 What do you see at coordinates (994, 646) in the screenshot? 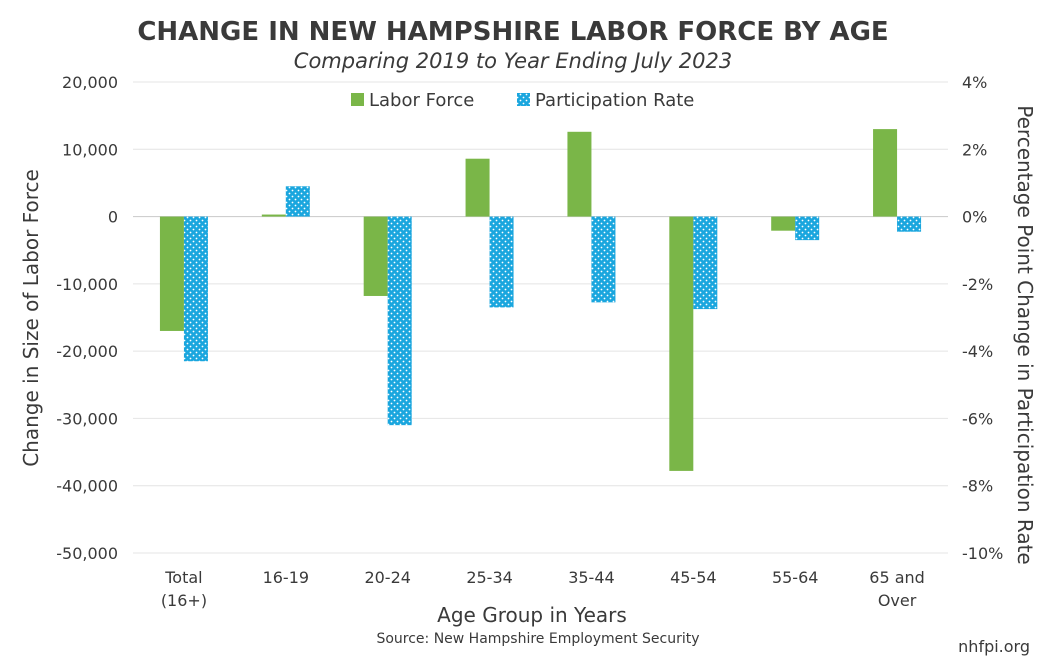
I see `credit: nhfpi.org` at bounding box center [994, 646].